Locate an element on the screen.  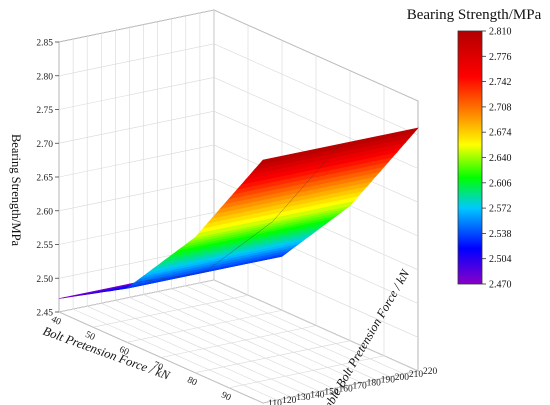
colorbar-title: Bearing Strength/MPa is located at coordinates (474, 15).